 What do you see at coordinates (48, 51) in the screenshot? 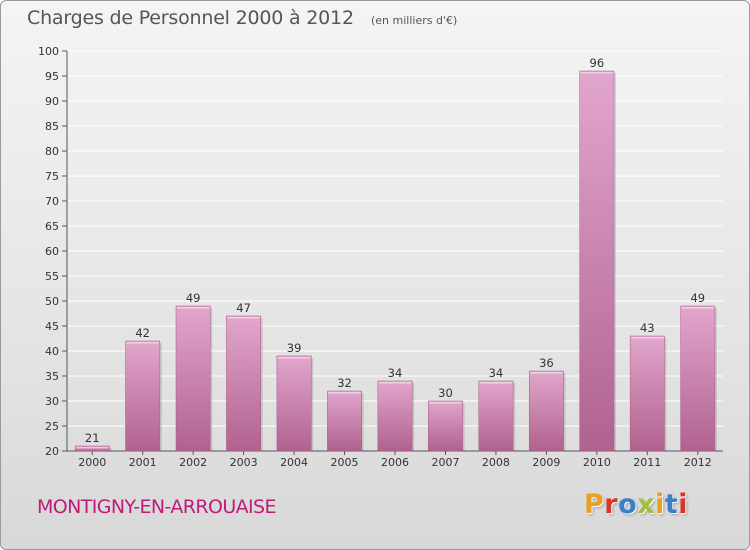
I see `y-tick-label: 100` at bounding box center [48, 51].